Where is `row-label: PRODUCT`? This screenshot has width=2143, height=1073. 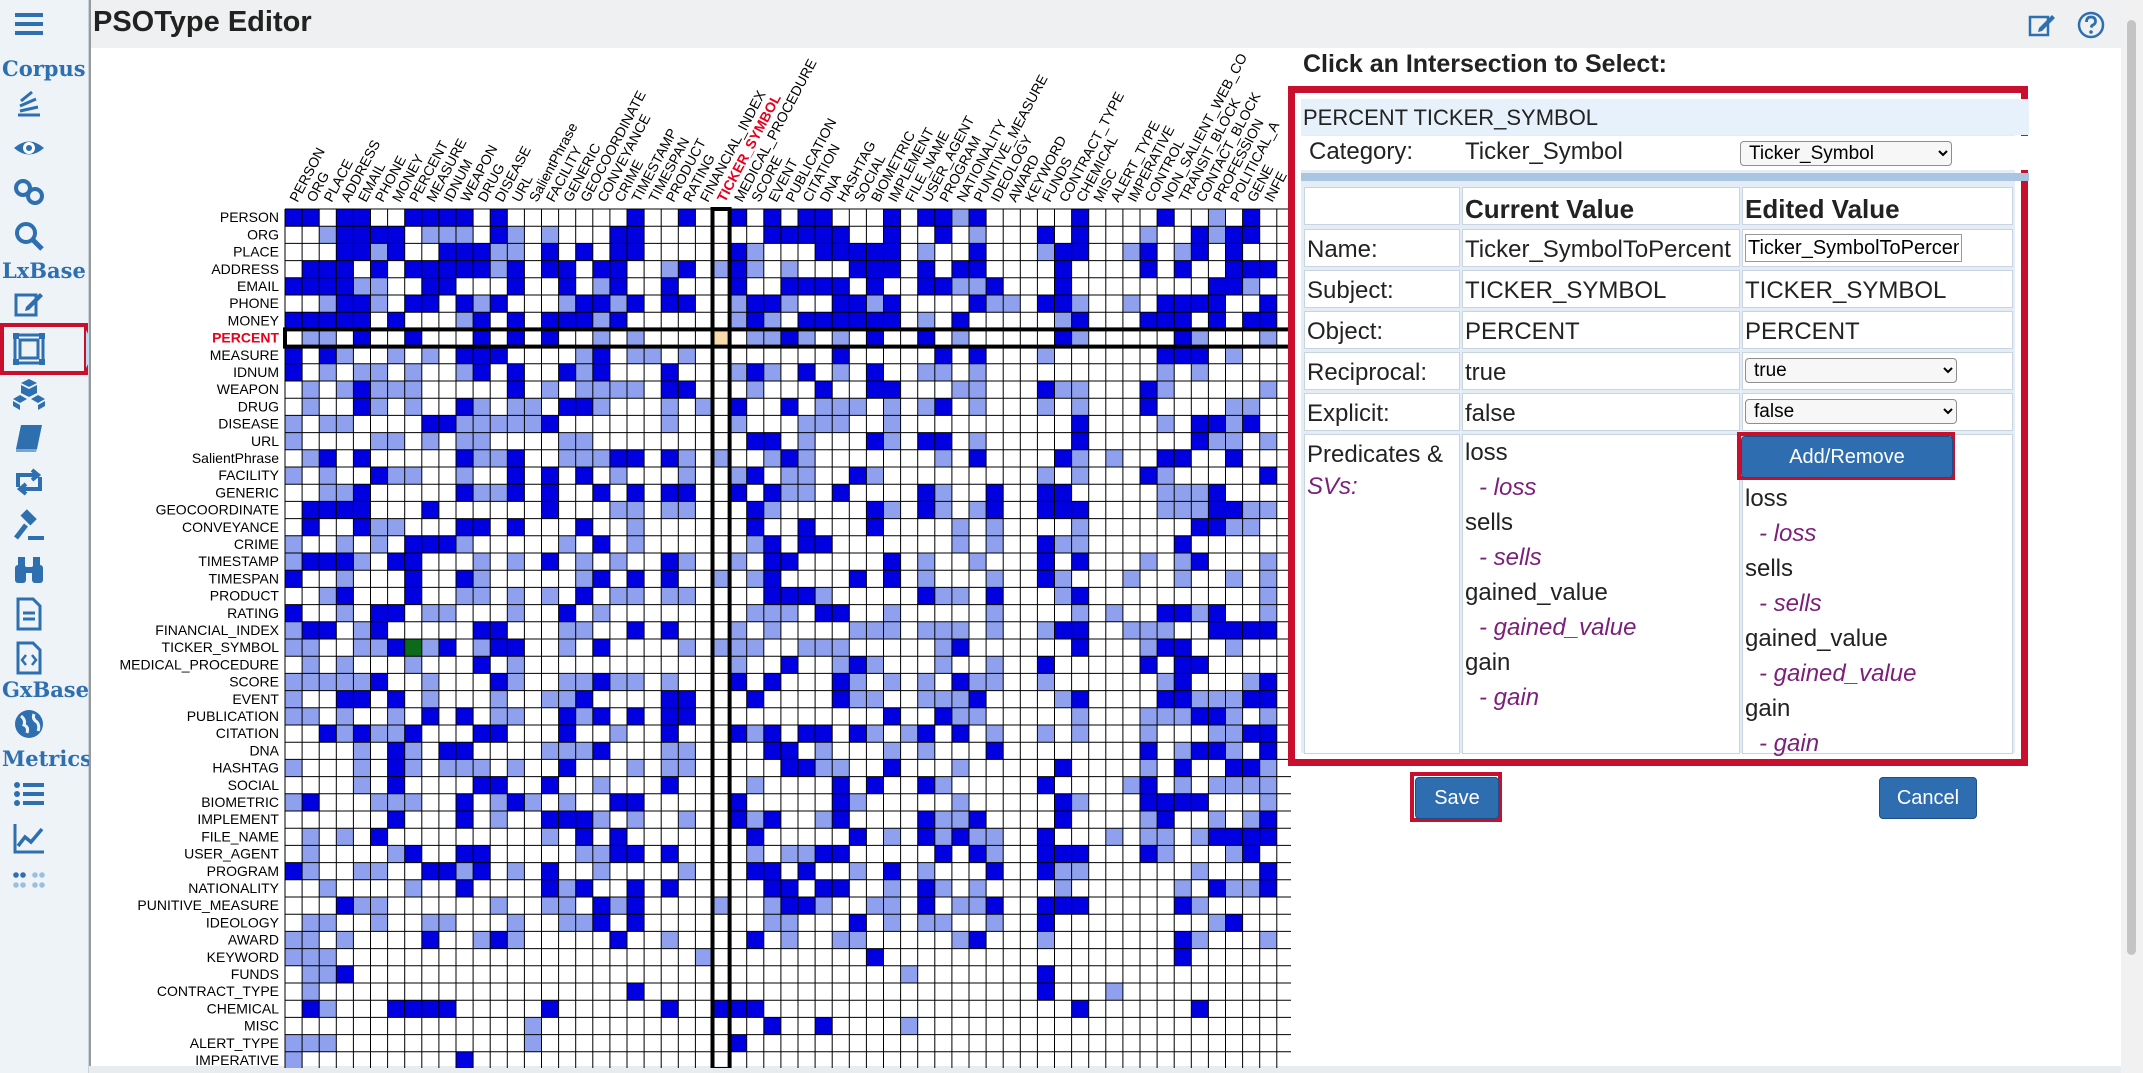
row-label: PRODUCT is located at coordinates (245, 596).